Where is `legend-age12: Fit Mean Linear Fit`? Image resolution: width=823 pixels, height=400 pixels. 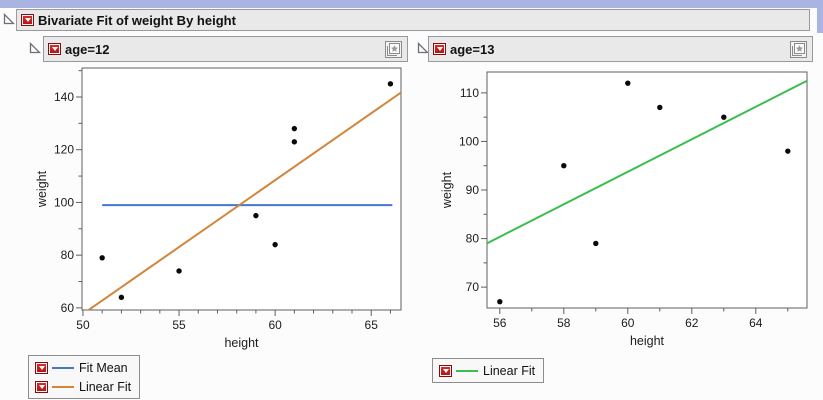 legend-age12: Fit Mean Linear Fit is located at coordinates (84, 377).